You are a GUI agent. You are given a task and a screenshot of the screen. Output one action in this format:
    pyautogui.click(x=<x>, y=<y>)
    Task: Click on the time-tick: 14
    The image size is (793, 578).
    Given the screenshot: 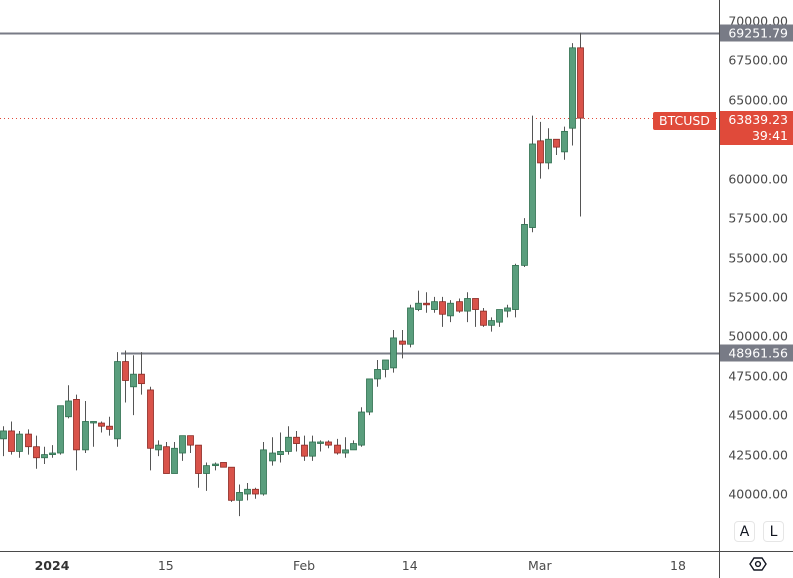 What is the action you would take?
    pyautogui.click(x=409, y=565)
    